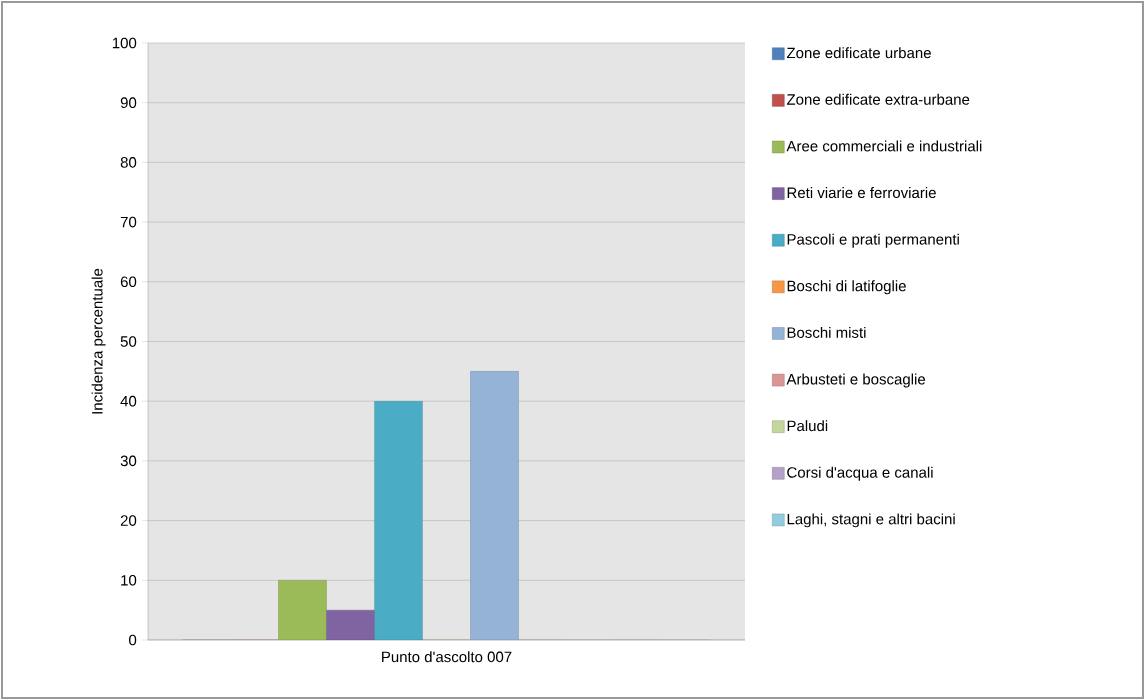  Describe the element at coordinates (871, 520) in the screenshot. I see `legend-label: Laghi, stagni e altri bacini` at that location.